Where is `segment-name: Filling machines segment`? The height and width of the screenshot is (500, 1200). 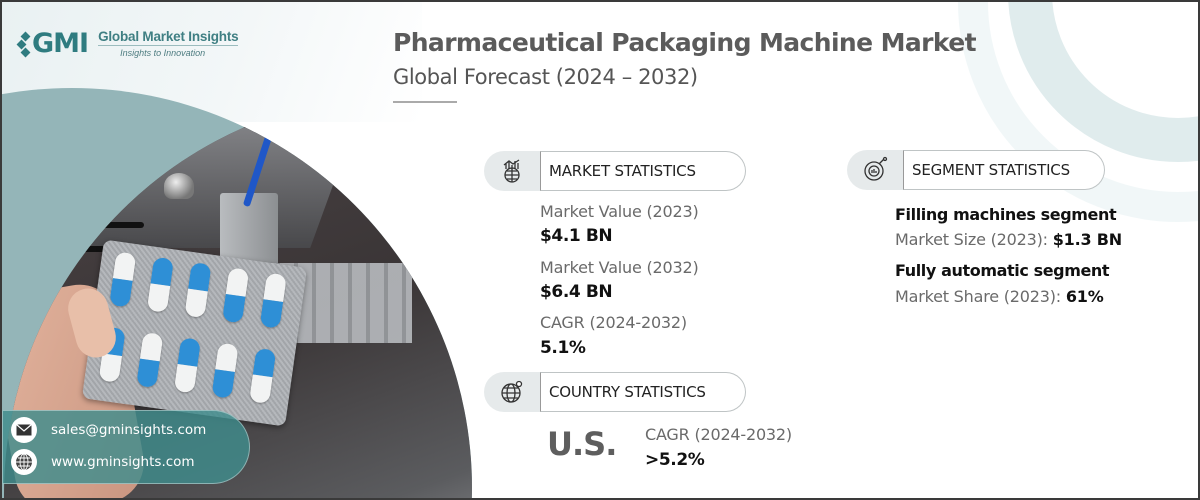
segment-name: Filling machines segment is located at coordinates (1006, 214).